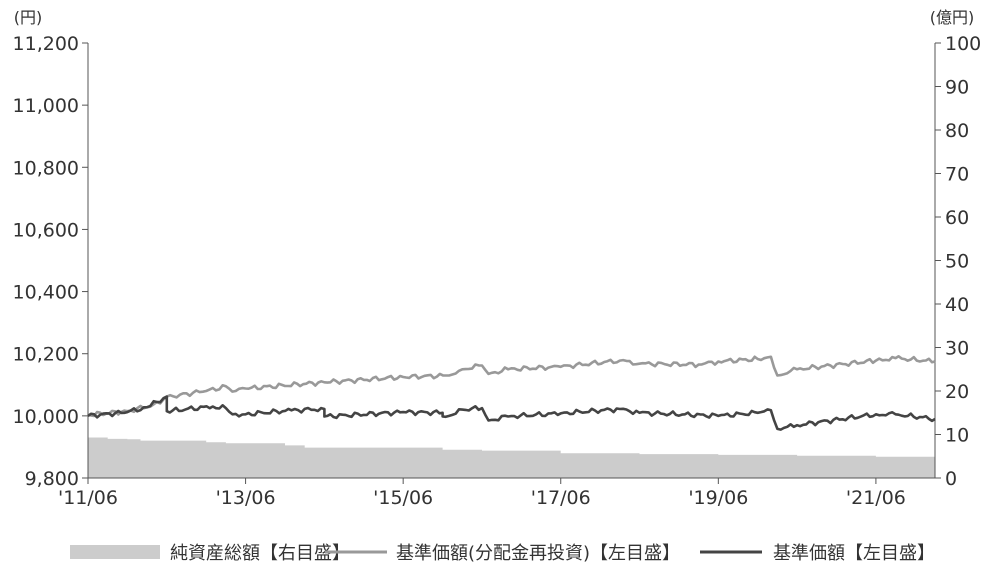 Image resolution: width=981 pixels, height=576 pixels. I want to click on nav-line, so click(511, 413).